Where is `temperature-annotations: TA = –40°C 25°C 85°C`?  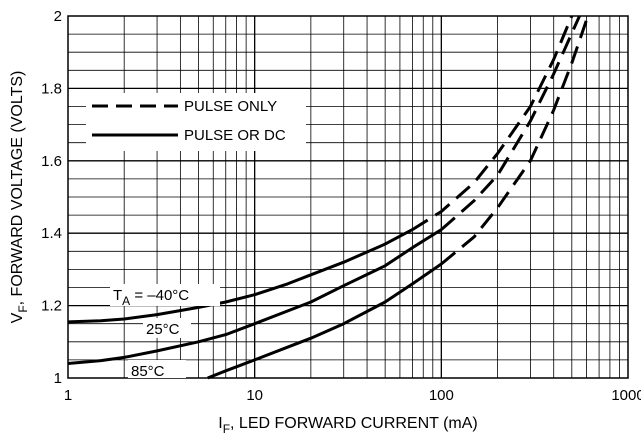
temperature-annotations: TA = –40°C 25°C 85°C is located at coordinates (165, 332).